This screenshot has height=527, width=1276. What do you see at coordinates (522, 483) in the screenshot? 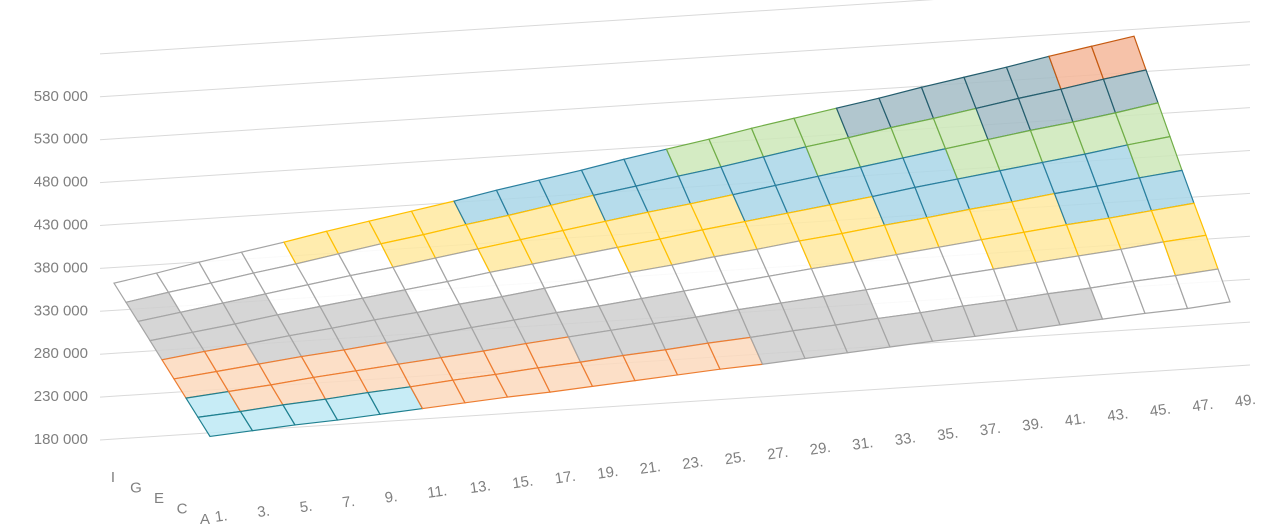
I see `x-tick-label: 15.` at bounding box center [522, 483].